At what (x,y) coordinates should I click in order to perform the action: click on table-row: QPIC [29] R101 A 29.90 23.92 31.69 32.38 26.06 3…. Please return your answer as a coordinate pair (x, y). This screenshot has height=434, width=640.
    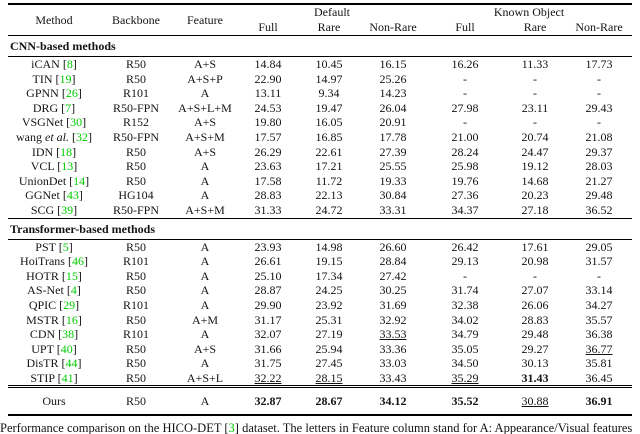
    Looking at the image, I should click on (320, 305).